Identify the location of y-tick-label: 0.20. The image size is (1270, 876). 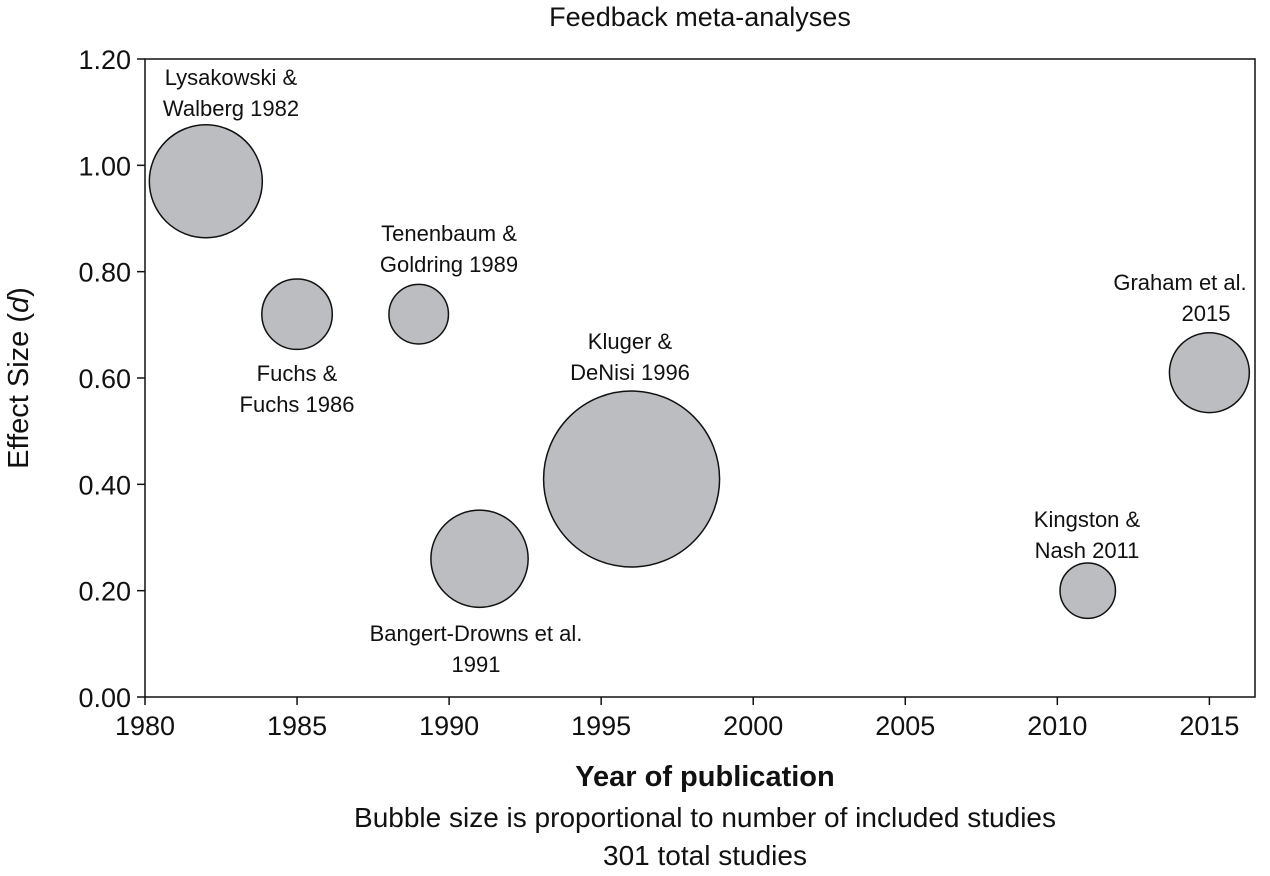
(104, 592).